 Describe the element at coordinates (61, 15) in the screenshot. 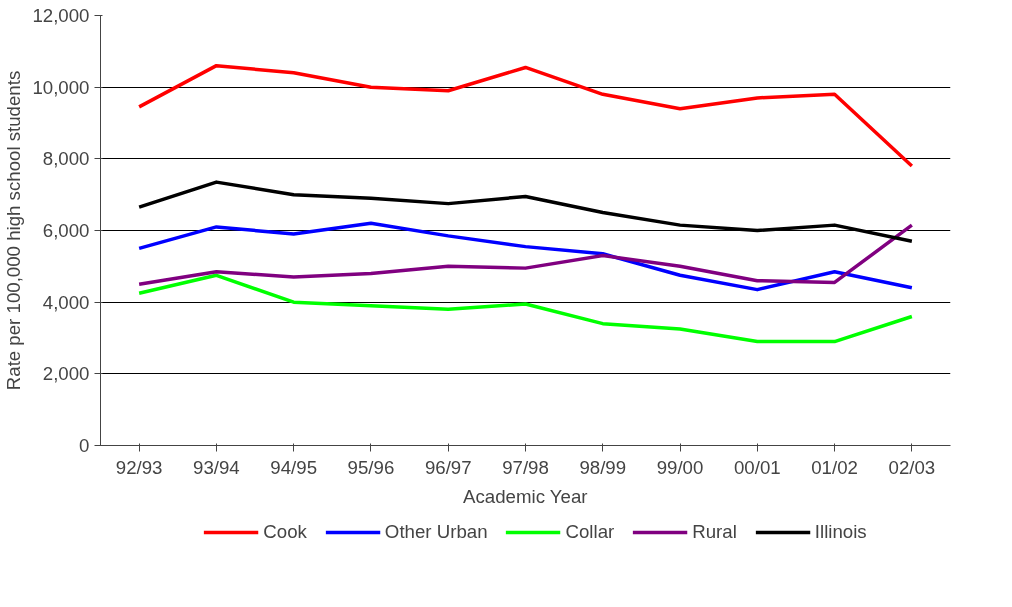

I see `y-tick-label: 12,000` at that location.